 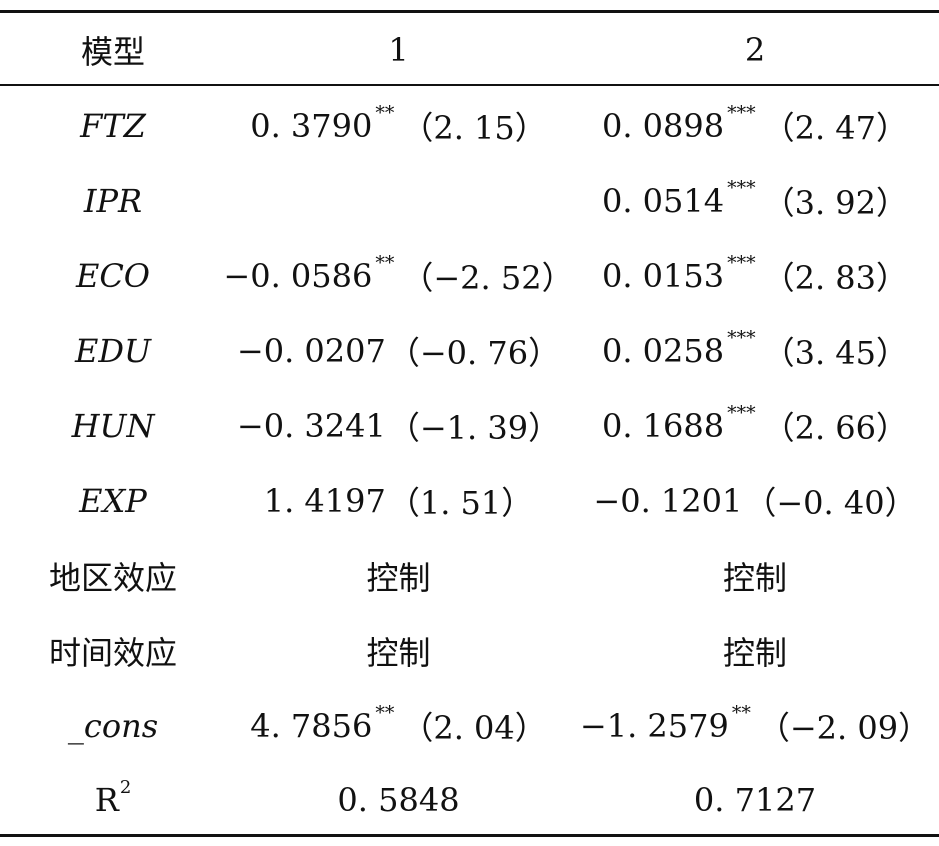 What do you see at coordinates (398, 799) in the screenshot?
I see `model-1-cell: 0. 5848` at bounding box center [398, 799].